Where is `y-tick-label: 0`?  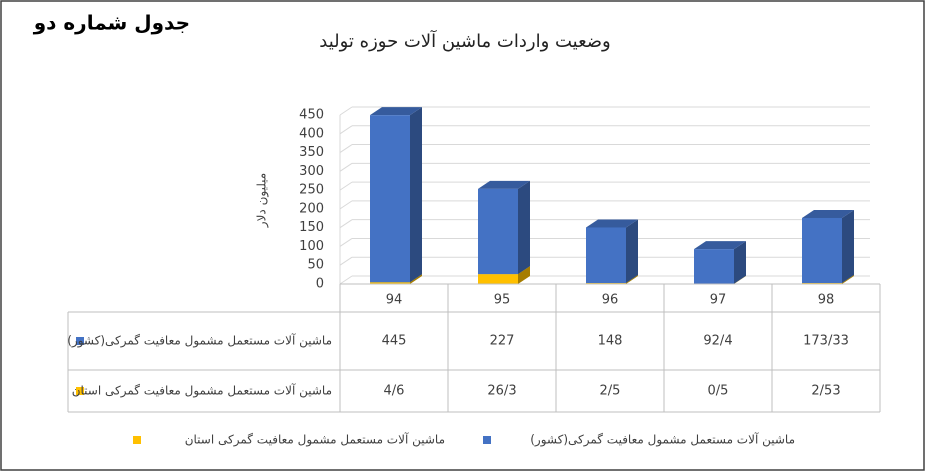 y-tick-label: 0 is located at coordinates (320, 284).